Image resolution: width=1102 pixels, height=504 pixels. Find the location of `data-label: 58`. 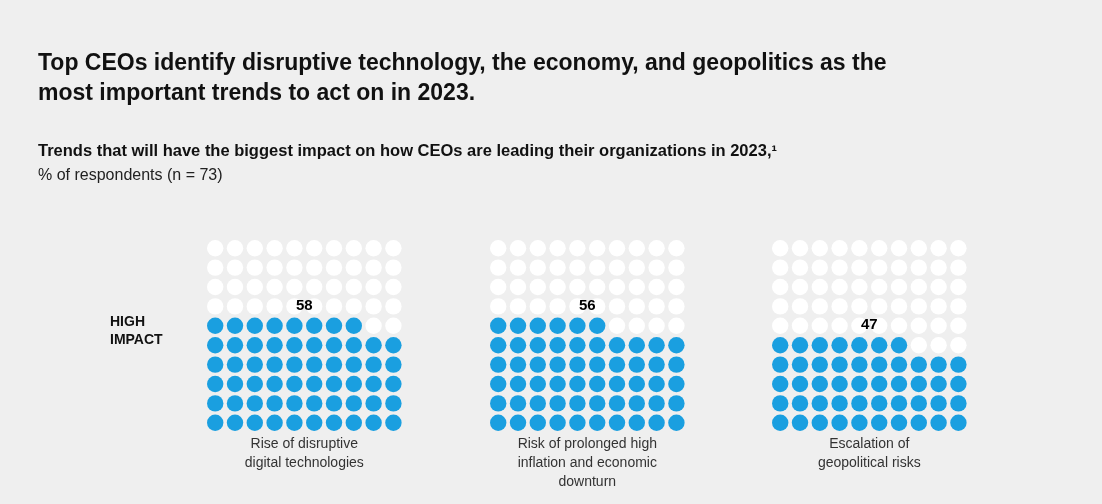

data-label: 58 is located at coordinates (304, 304).